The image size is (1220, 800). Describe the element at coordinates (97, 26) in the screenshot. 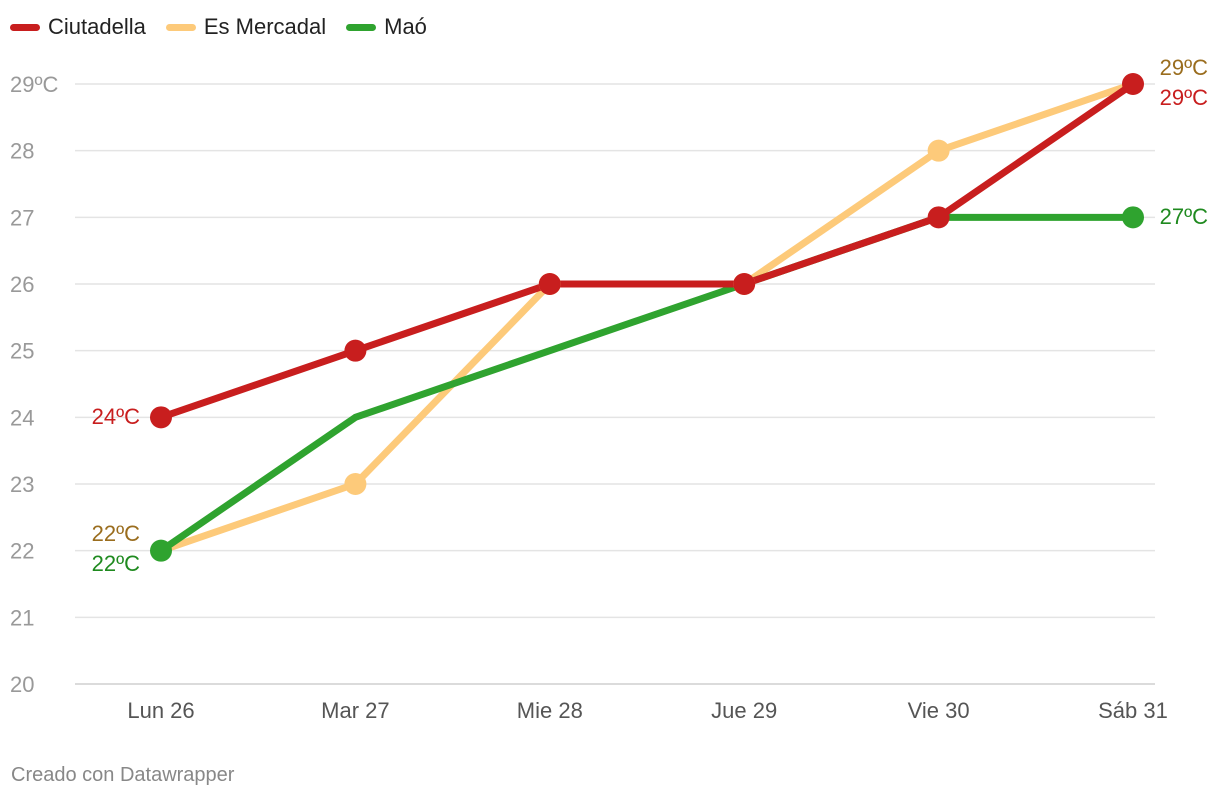

I see `legend-label: Ciutadella` at that location.